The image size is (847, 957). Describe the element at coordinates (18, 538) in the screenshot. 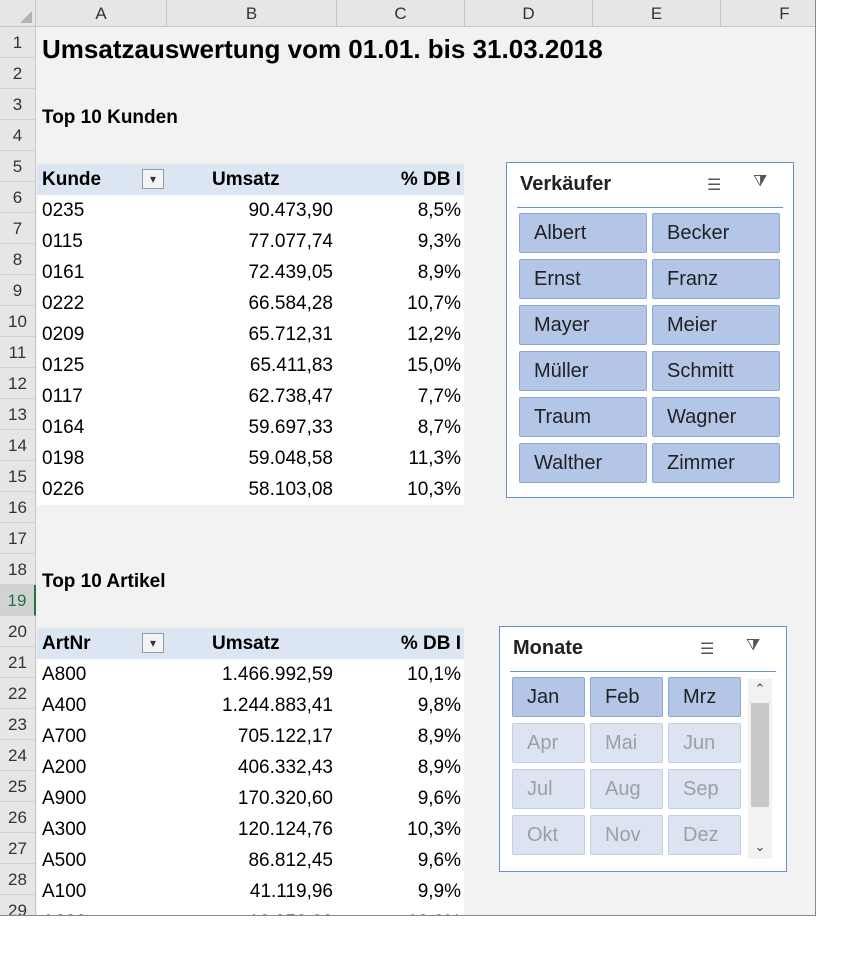

I see `row-header-17: 17` at that location.